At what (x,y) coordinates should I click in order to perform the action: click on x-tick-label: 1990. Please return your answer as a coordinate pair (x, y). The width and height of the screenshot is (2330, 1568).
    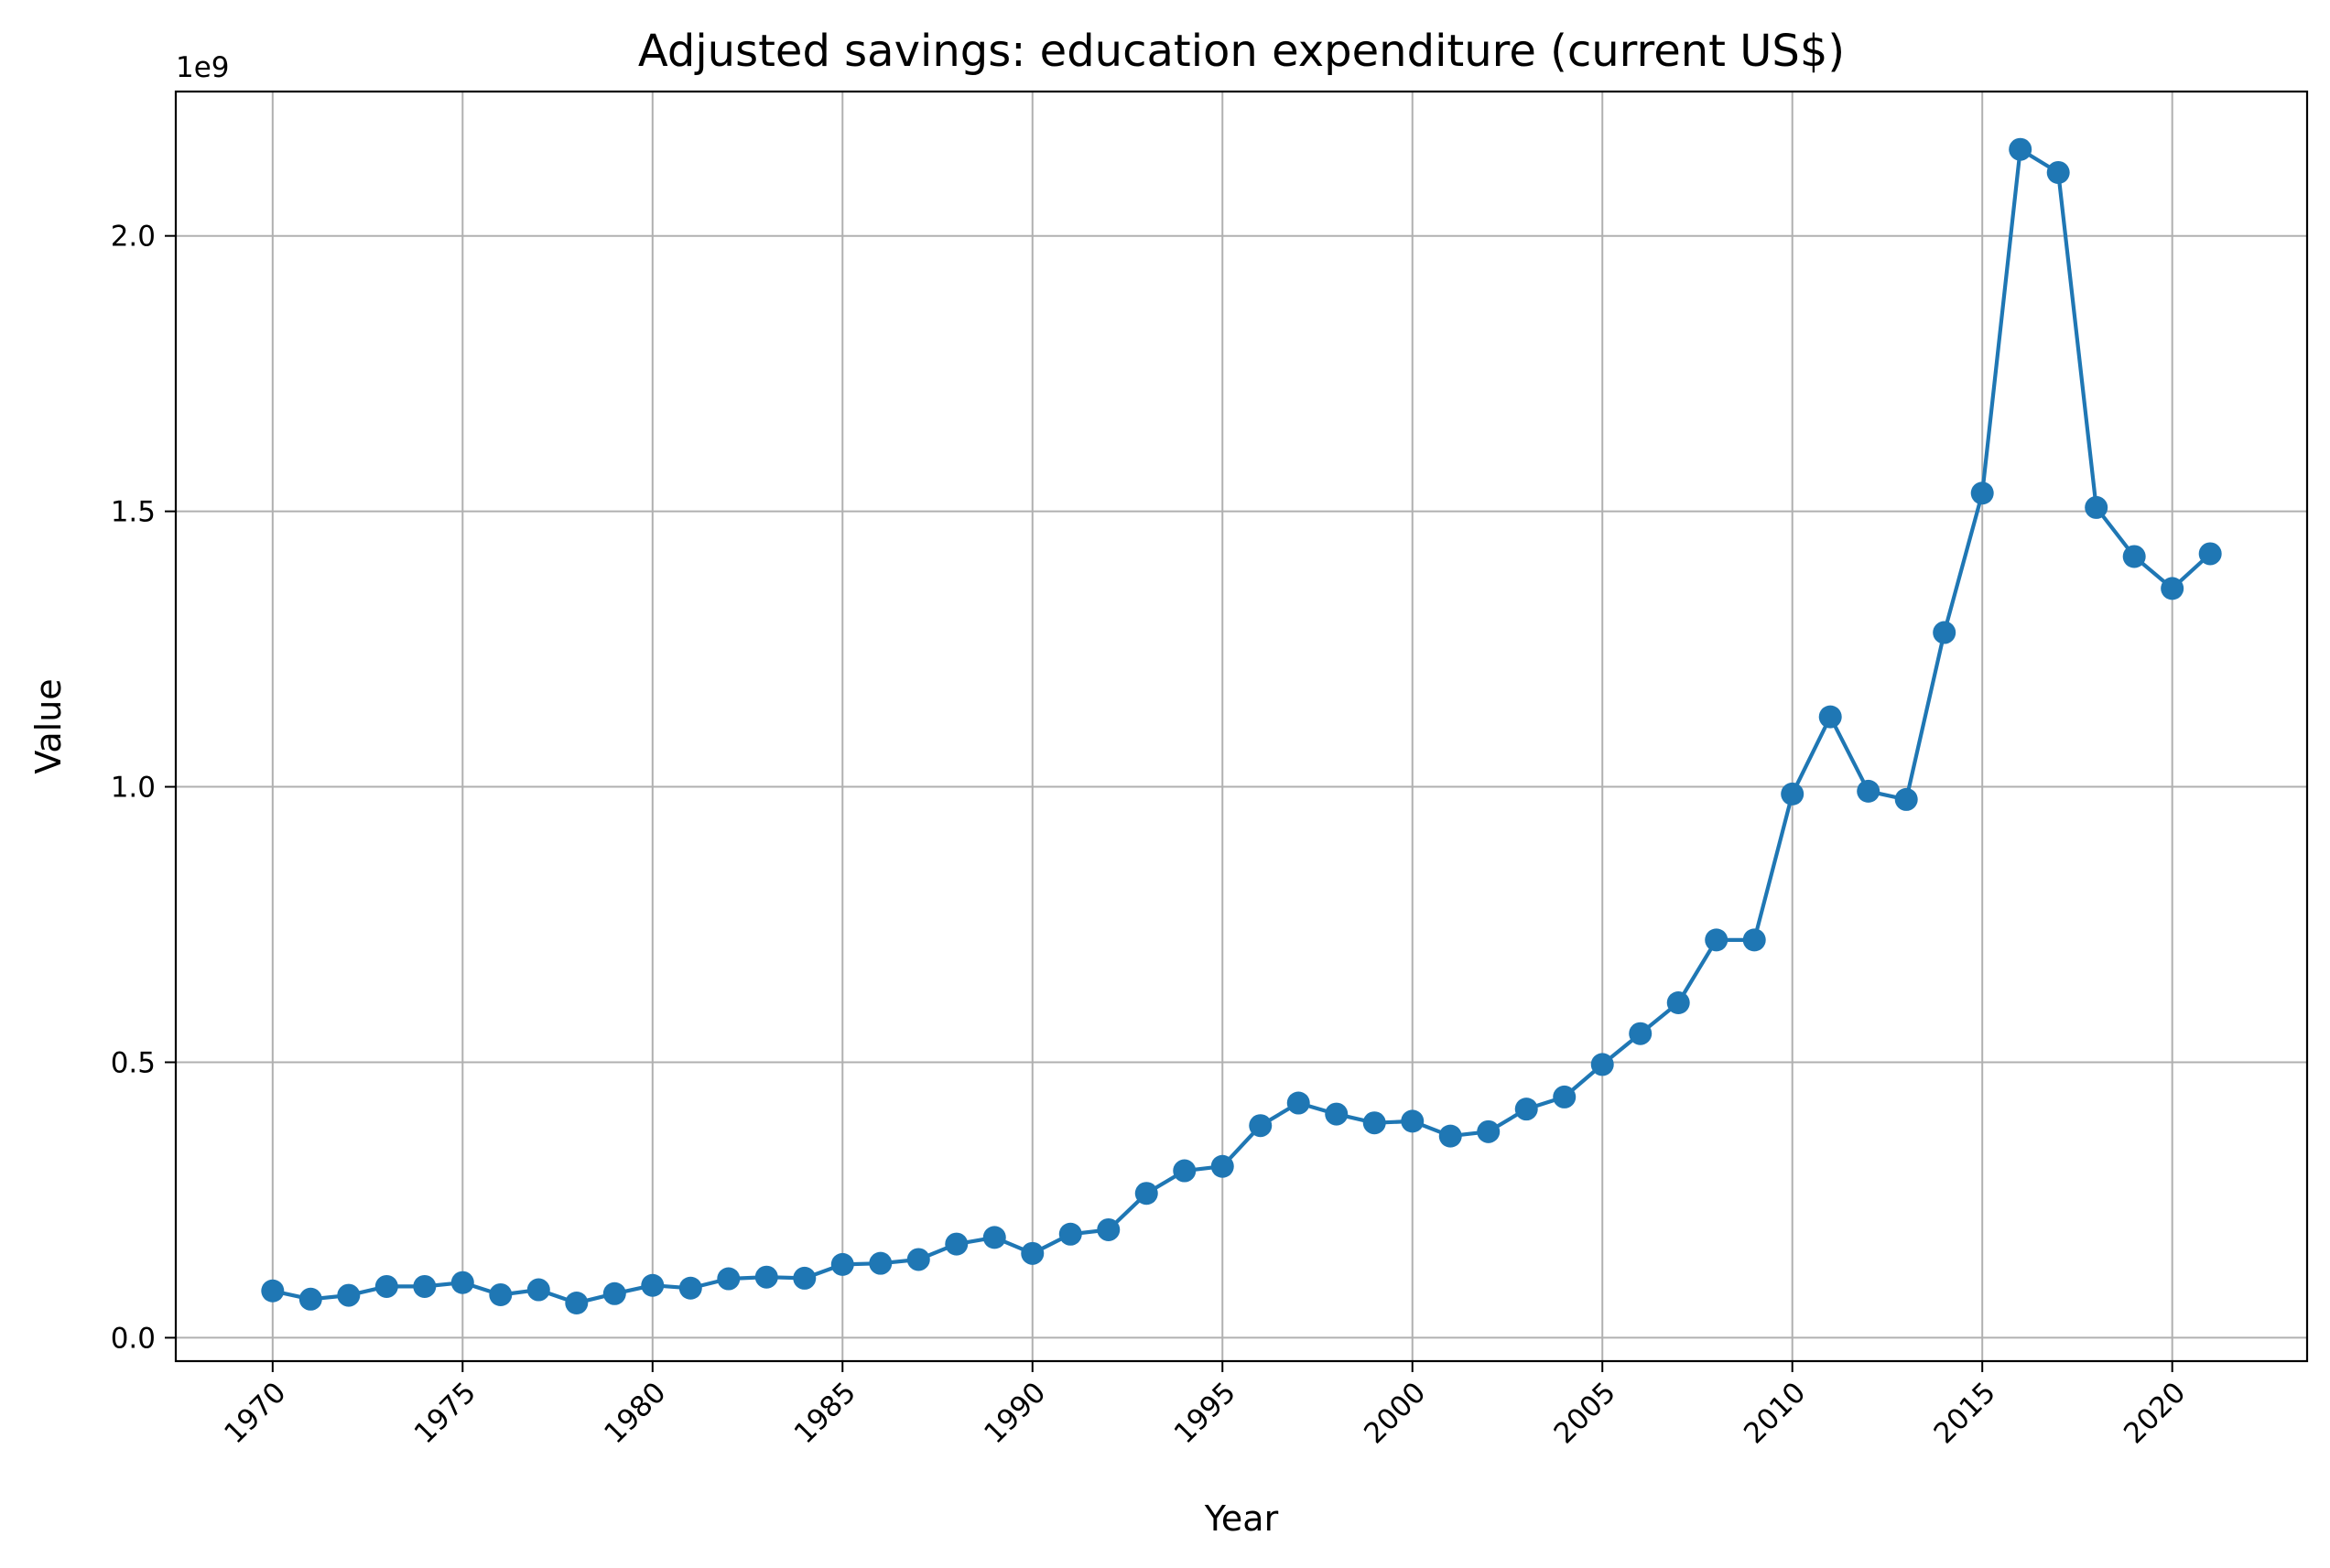
    Looking at the image, I should click on (1015, 1413).